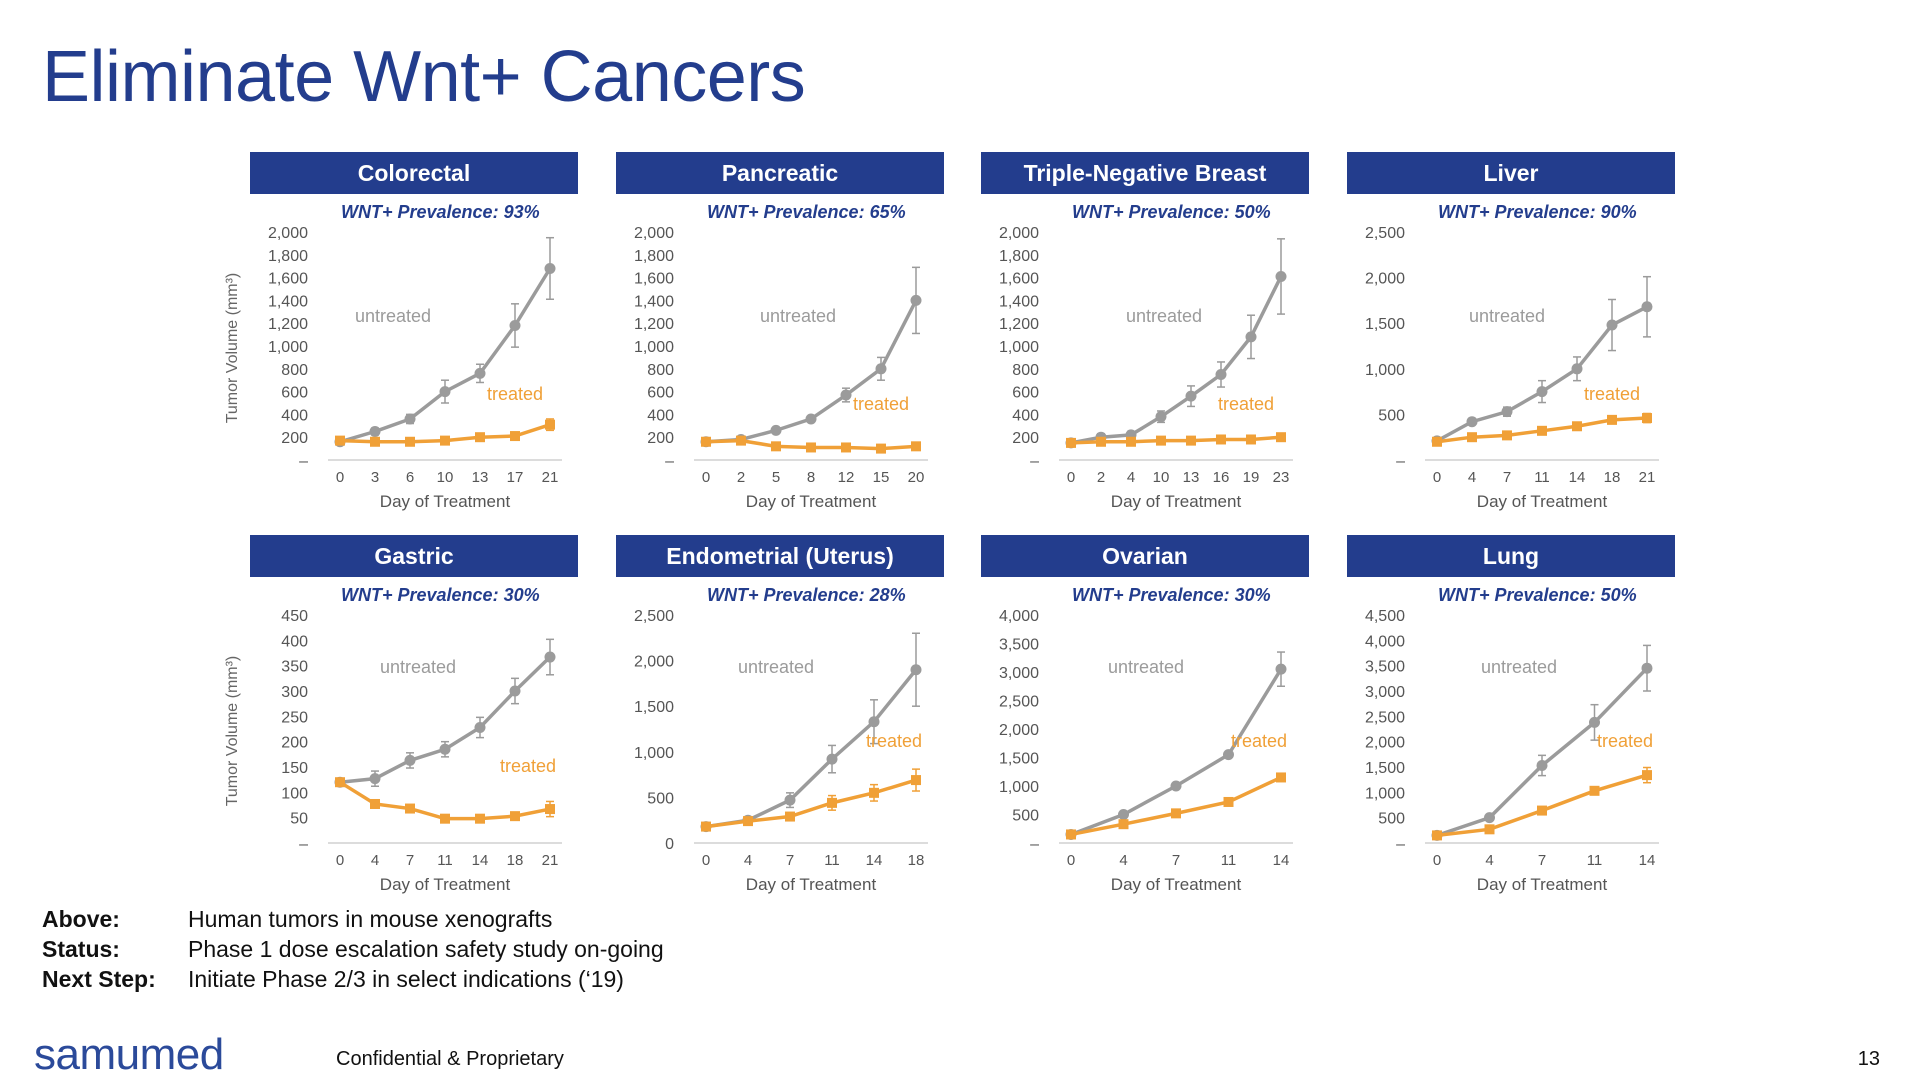 The image size is (1906, 1088). I want to click on y-axis-label: Tumor Volume (mm³), so click(232, 731).